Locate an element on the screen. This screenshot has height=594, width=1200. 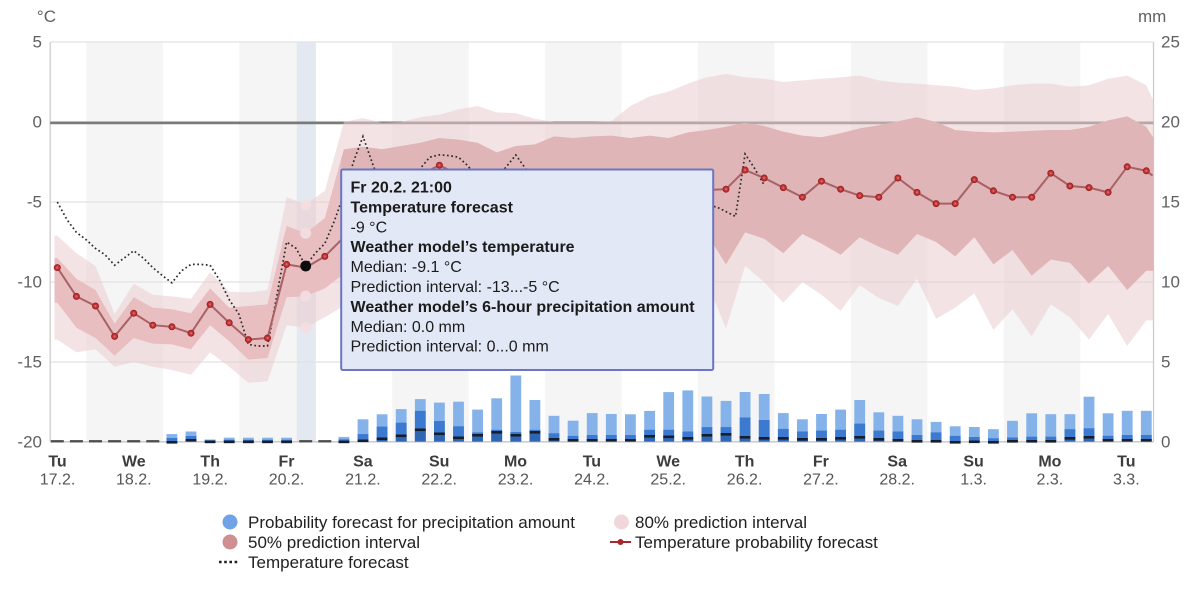
svg-text: Fr 20.2. 21:00 is located at coordinates (402, 188).